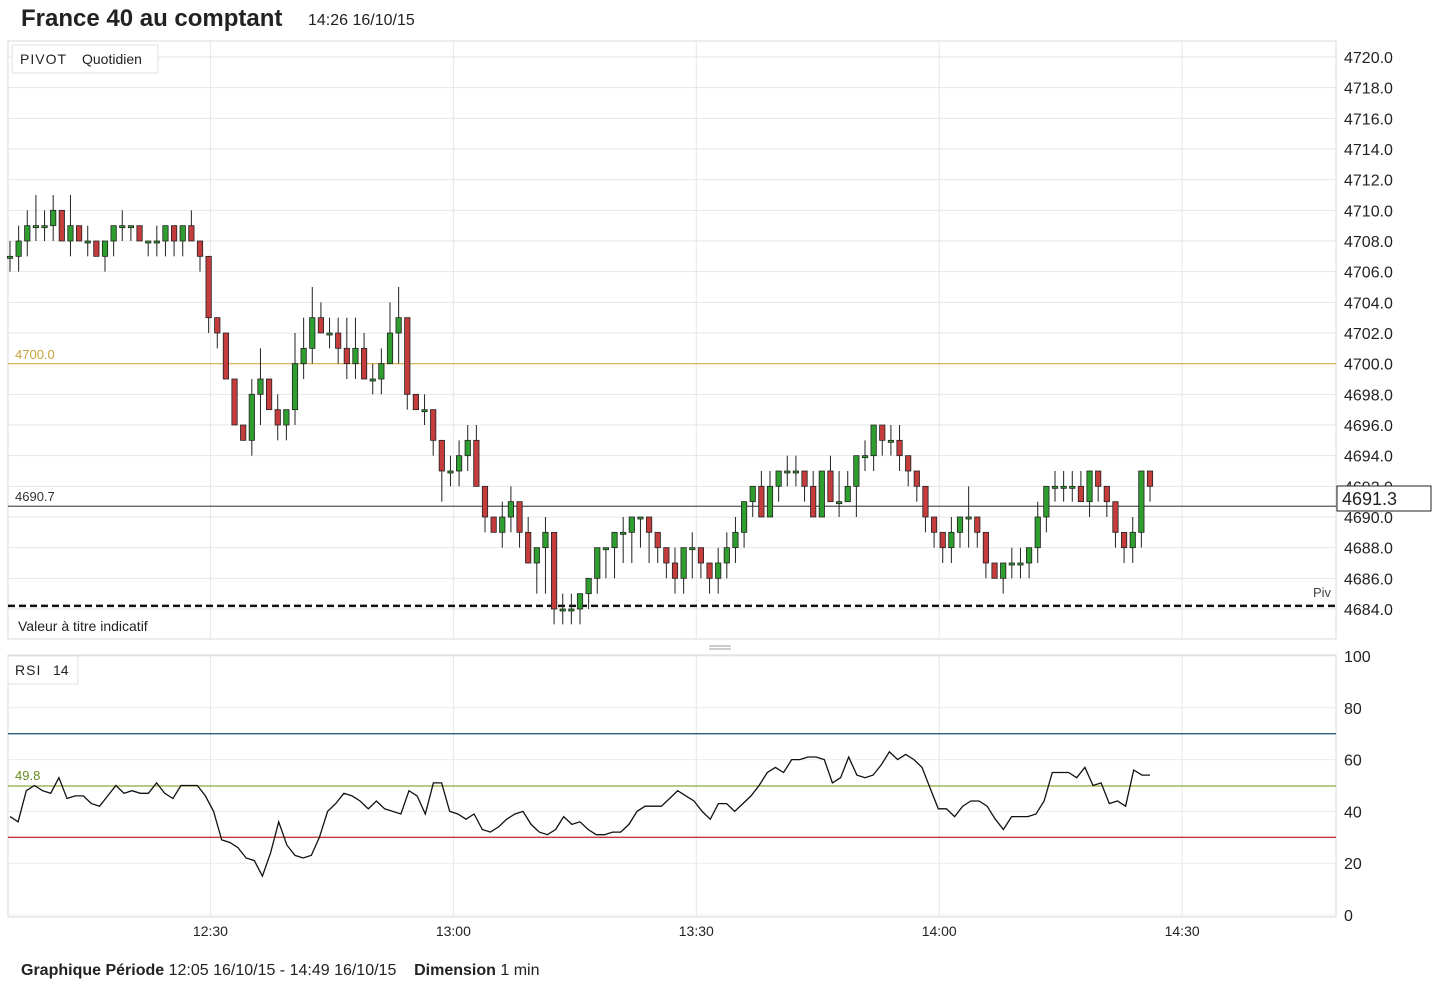 This screenshot has width=1440, height=989. Describe the element at coordinates (720, 647) in the screenshot. I see `panel-resize-handle` at that location.